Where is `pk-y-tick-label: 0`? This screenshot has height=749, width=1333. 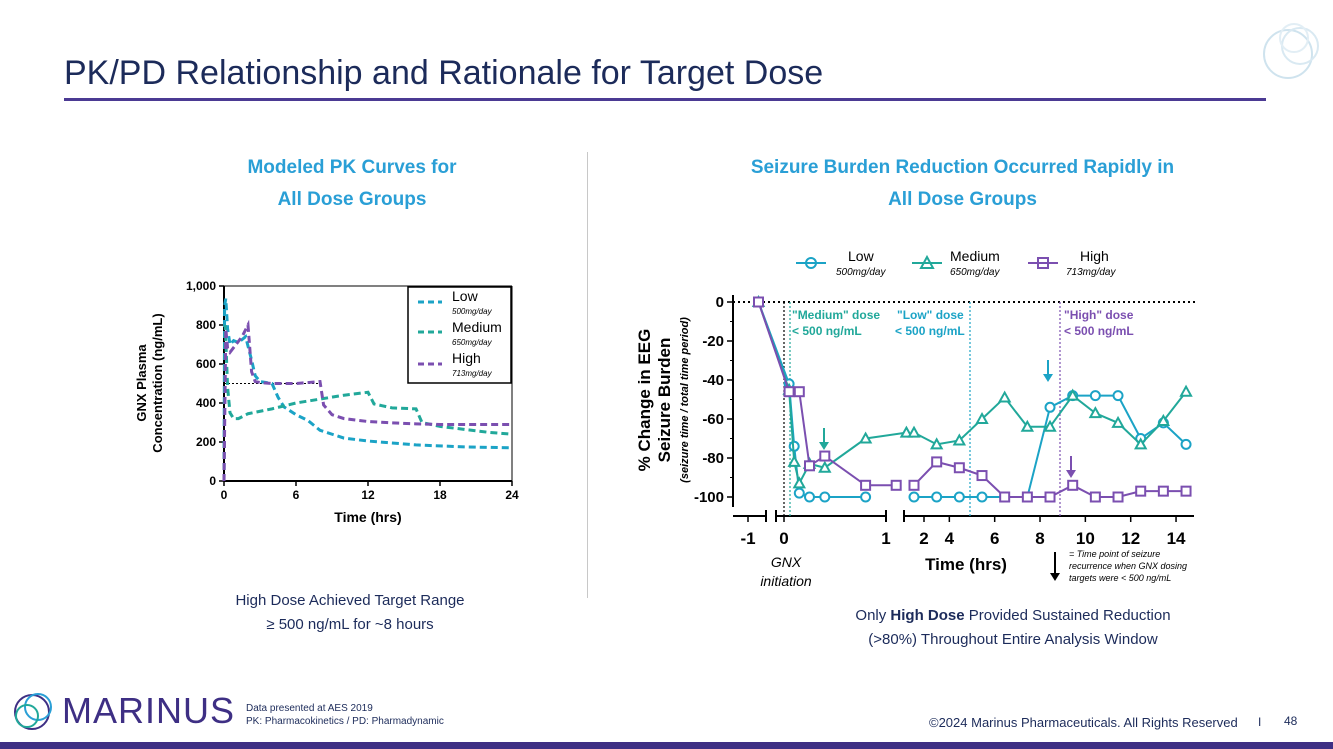 pk-y-tick-label: 0 is located at coordinates (212, 481).